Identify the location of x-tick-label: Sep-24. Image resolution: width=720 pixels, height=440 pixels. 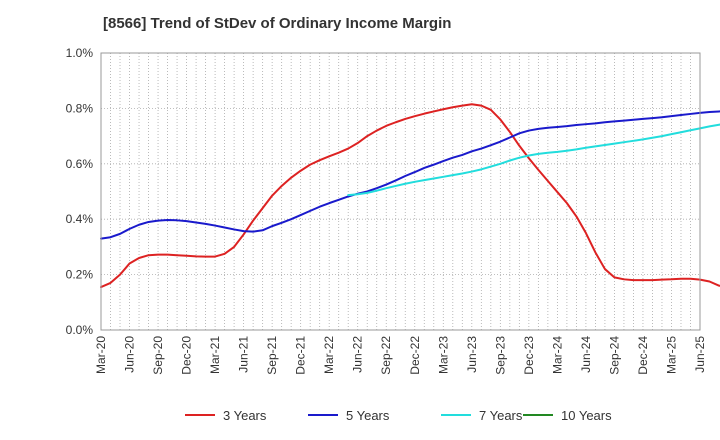
(614, 355).